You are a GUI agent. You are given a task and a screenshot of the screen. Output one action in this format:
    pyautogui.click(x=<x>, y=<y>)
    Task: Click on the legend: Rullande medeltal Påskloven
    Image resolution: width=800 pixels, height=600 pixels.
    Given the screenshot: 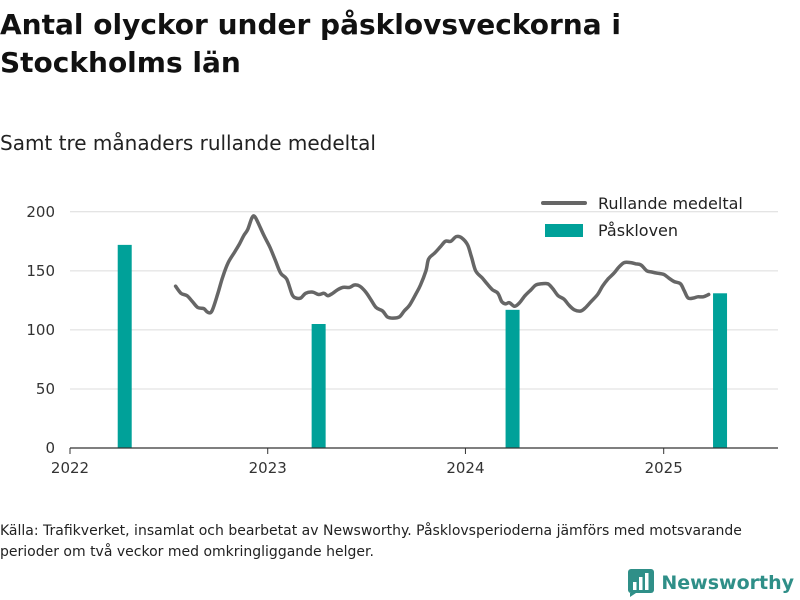 What is the action you would take?
    pyautogui.click(x=642, y=217)
    